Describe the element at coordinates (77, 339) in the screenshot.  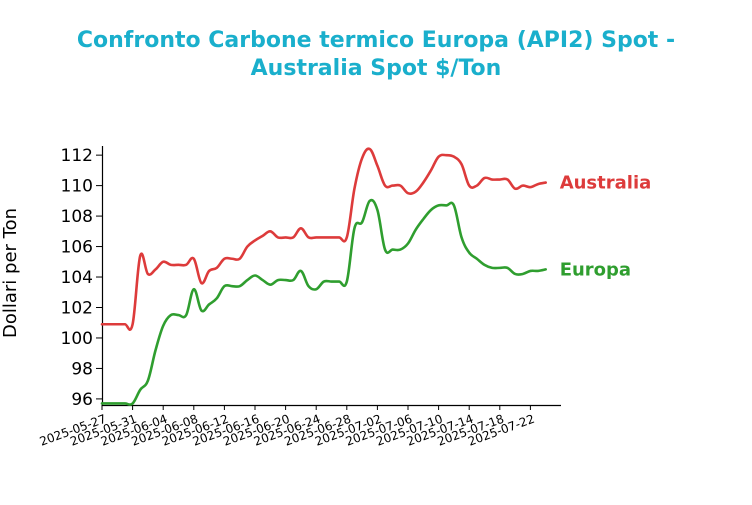
I see `y-tick-label: 100` at that location.